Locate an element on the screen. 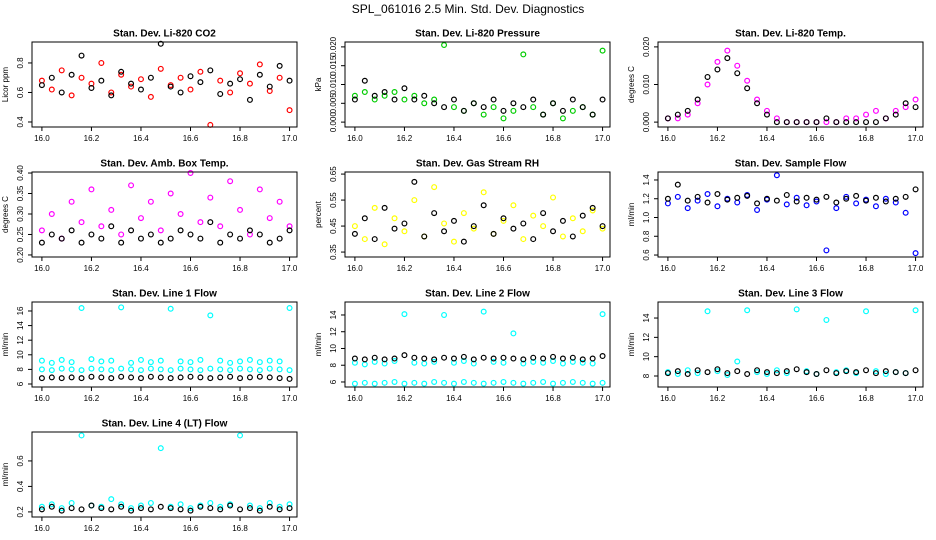  plot-frame is located at coordinates (164, 84).